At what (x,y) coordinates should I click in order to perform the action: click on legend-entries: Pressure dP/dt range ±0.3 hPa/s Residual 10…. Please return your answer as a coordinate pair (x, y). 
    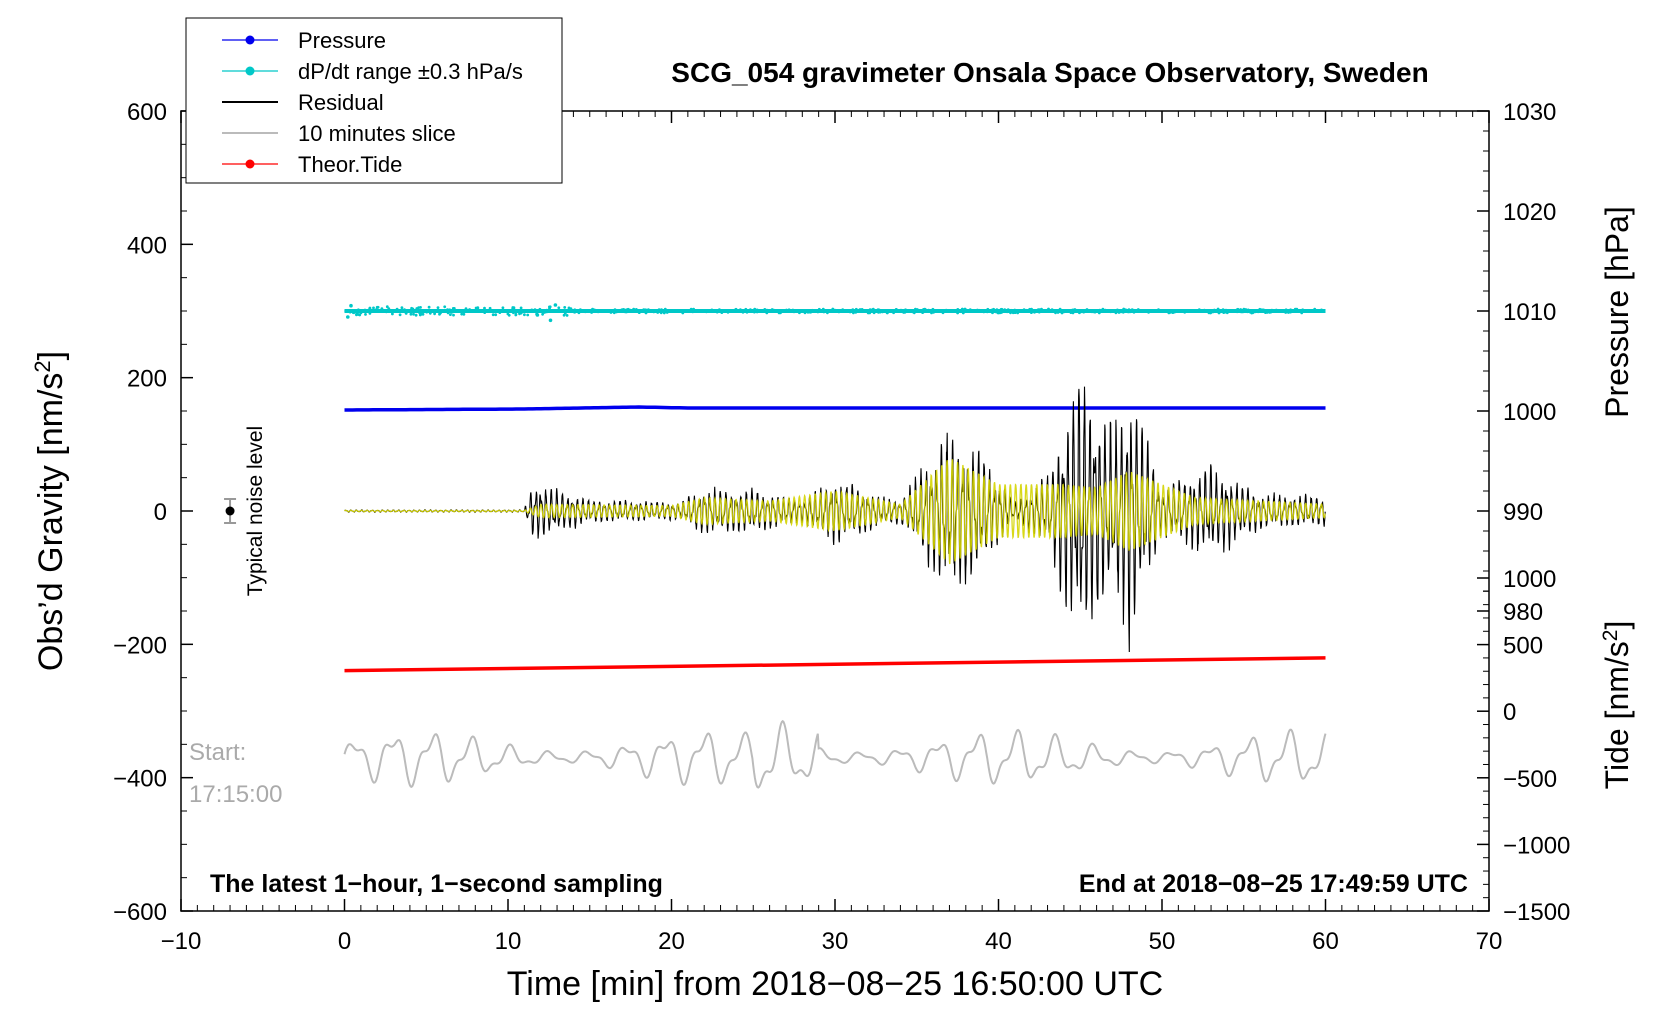
    Looking at the image, I should click on (372, 102).